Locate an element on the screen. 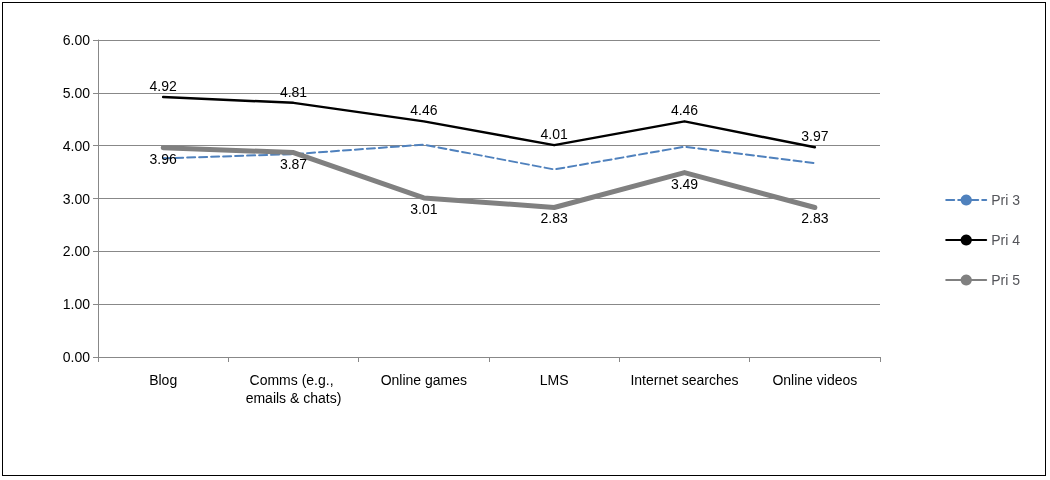  data-label: 3.01 is located at coordinates (424, 208).